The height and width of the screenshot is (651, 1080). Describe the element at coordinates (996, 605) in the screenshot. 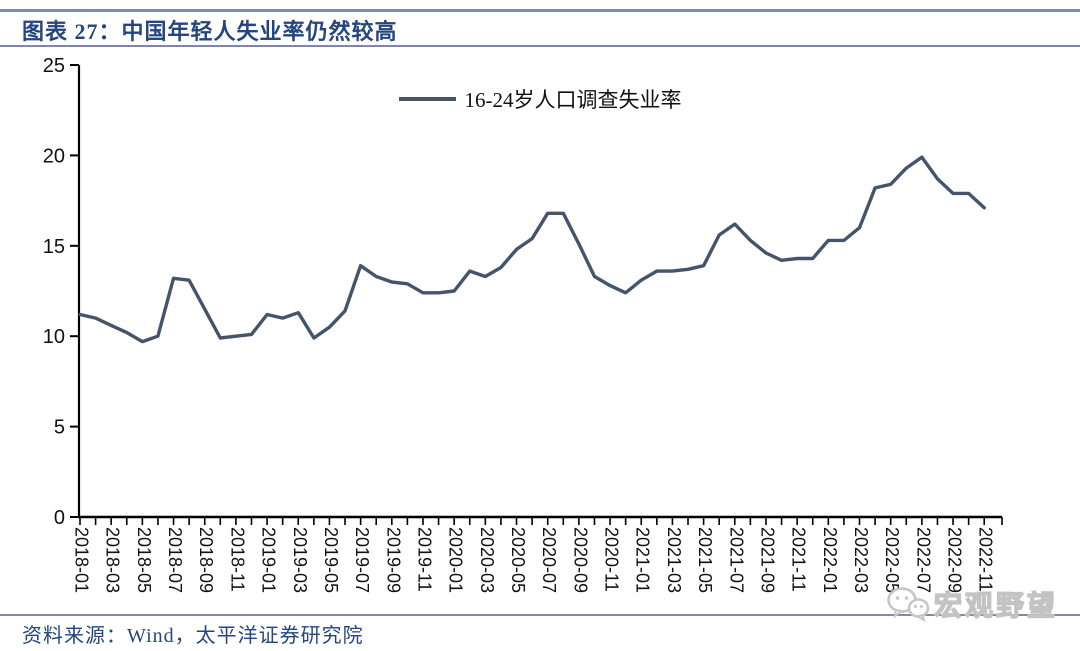

I see `watermark-text: 宏观野望` at that location.